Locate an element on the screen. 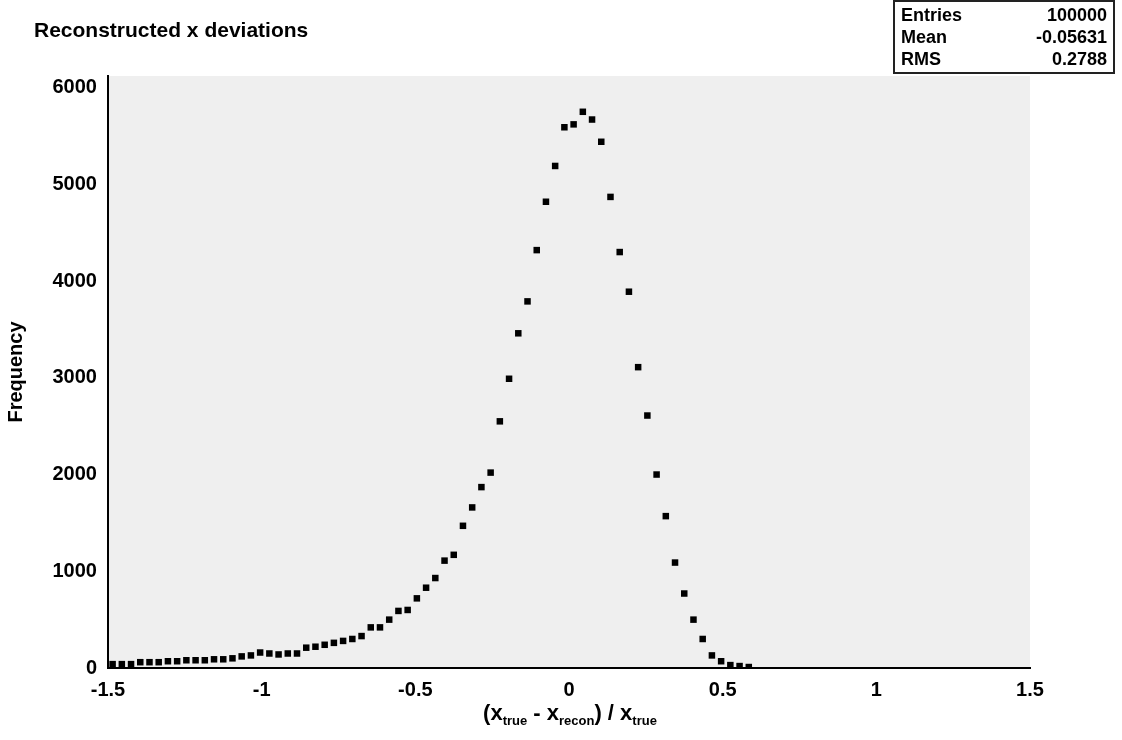  text: -0.05631 is located at coordinates (1070, 37).